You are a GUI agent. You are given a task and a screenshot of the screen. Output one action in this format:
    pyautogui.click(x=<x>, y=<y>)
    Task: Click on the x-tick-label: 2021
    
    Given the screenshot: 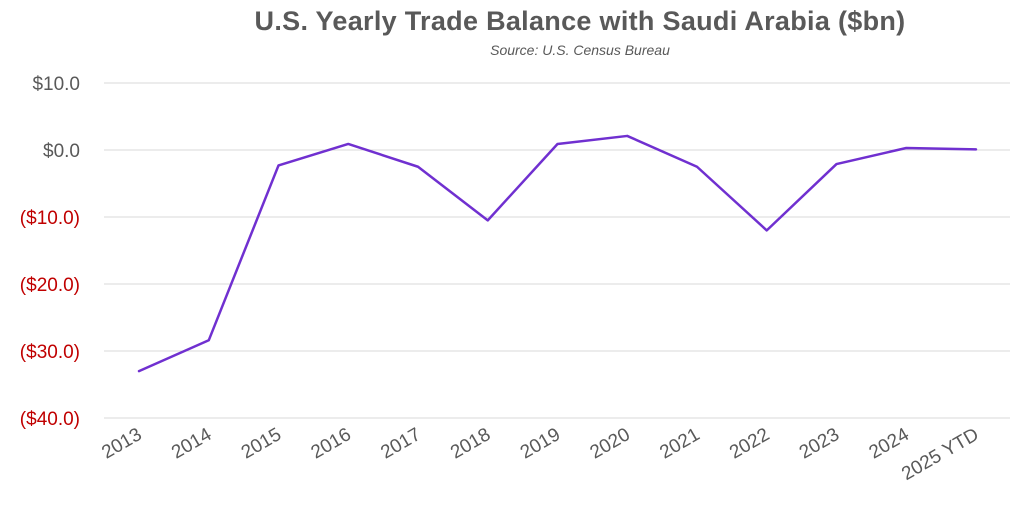 What is the action you would take?
    pyautogui.click(x=679, y=443)
    